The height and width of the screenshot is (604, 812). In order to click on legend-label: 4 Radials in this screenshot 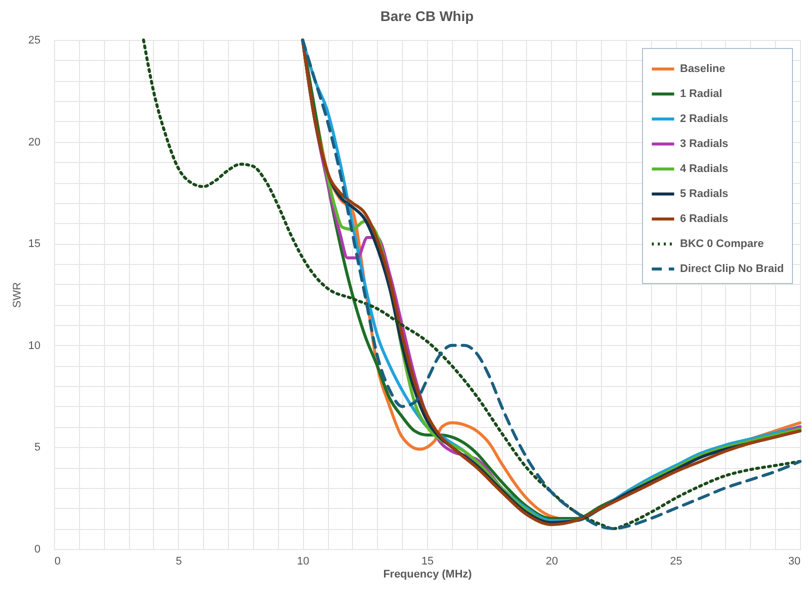, I will do `click(704, 169)`.